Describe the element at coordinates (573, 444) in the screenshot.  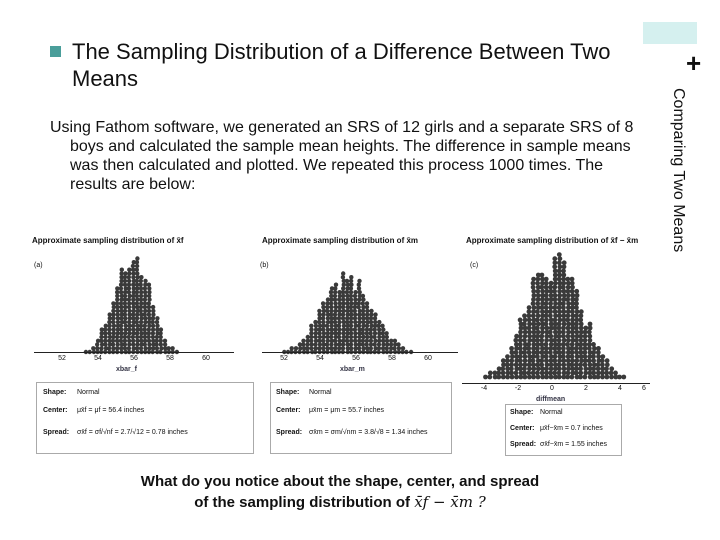
I see `spread-value: σx̄f−x̄m = 1.55 inches` at that location.